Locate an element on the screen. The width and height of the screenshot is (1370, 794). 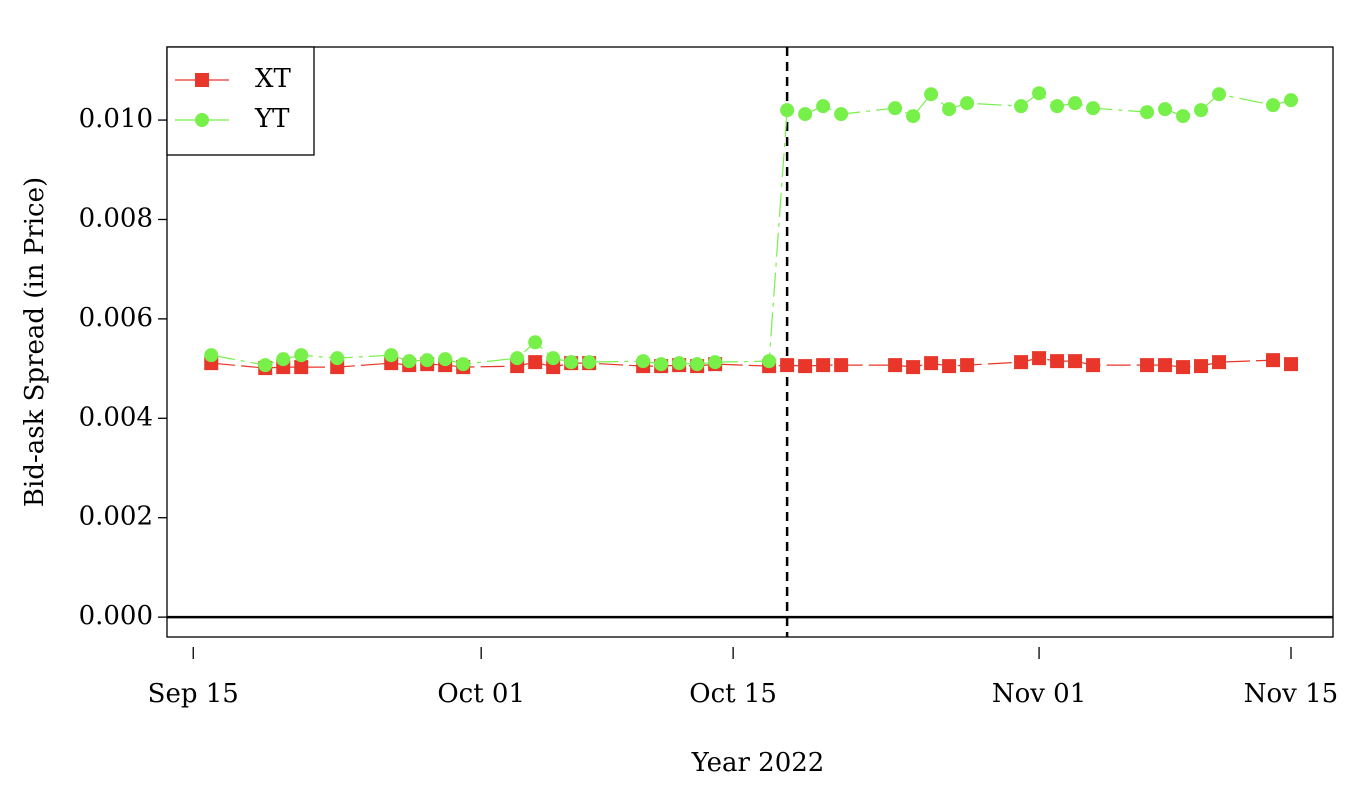
legend-box is located at coordinates (240, 101).